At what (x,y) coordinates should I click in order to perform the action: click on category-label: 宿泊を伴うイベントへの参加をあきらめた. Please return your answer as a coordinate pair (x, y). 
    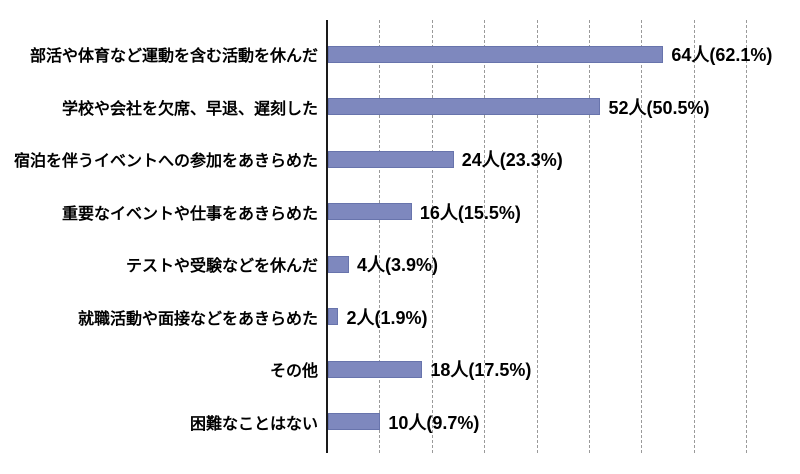
    Looking at the image, I should click on (165, 161).